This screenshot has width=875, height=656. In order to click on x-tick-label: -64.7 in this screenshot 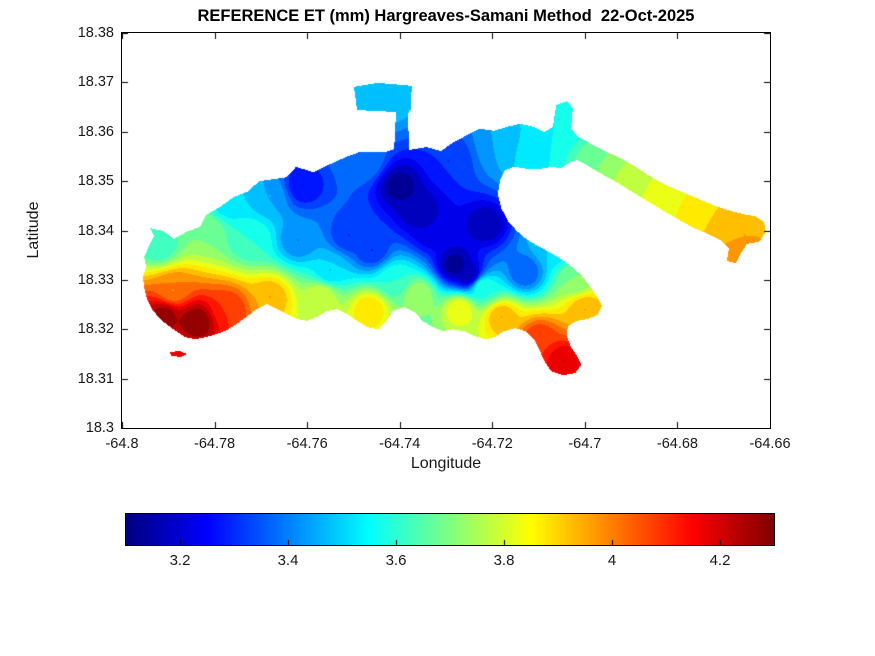, I will do `click(585, 444)`.